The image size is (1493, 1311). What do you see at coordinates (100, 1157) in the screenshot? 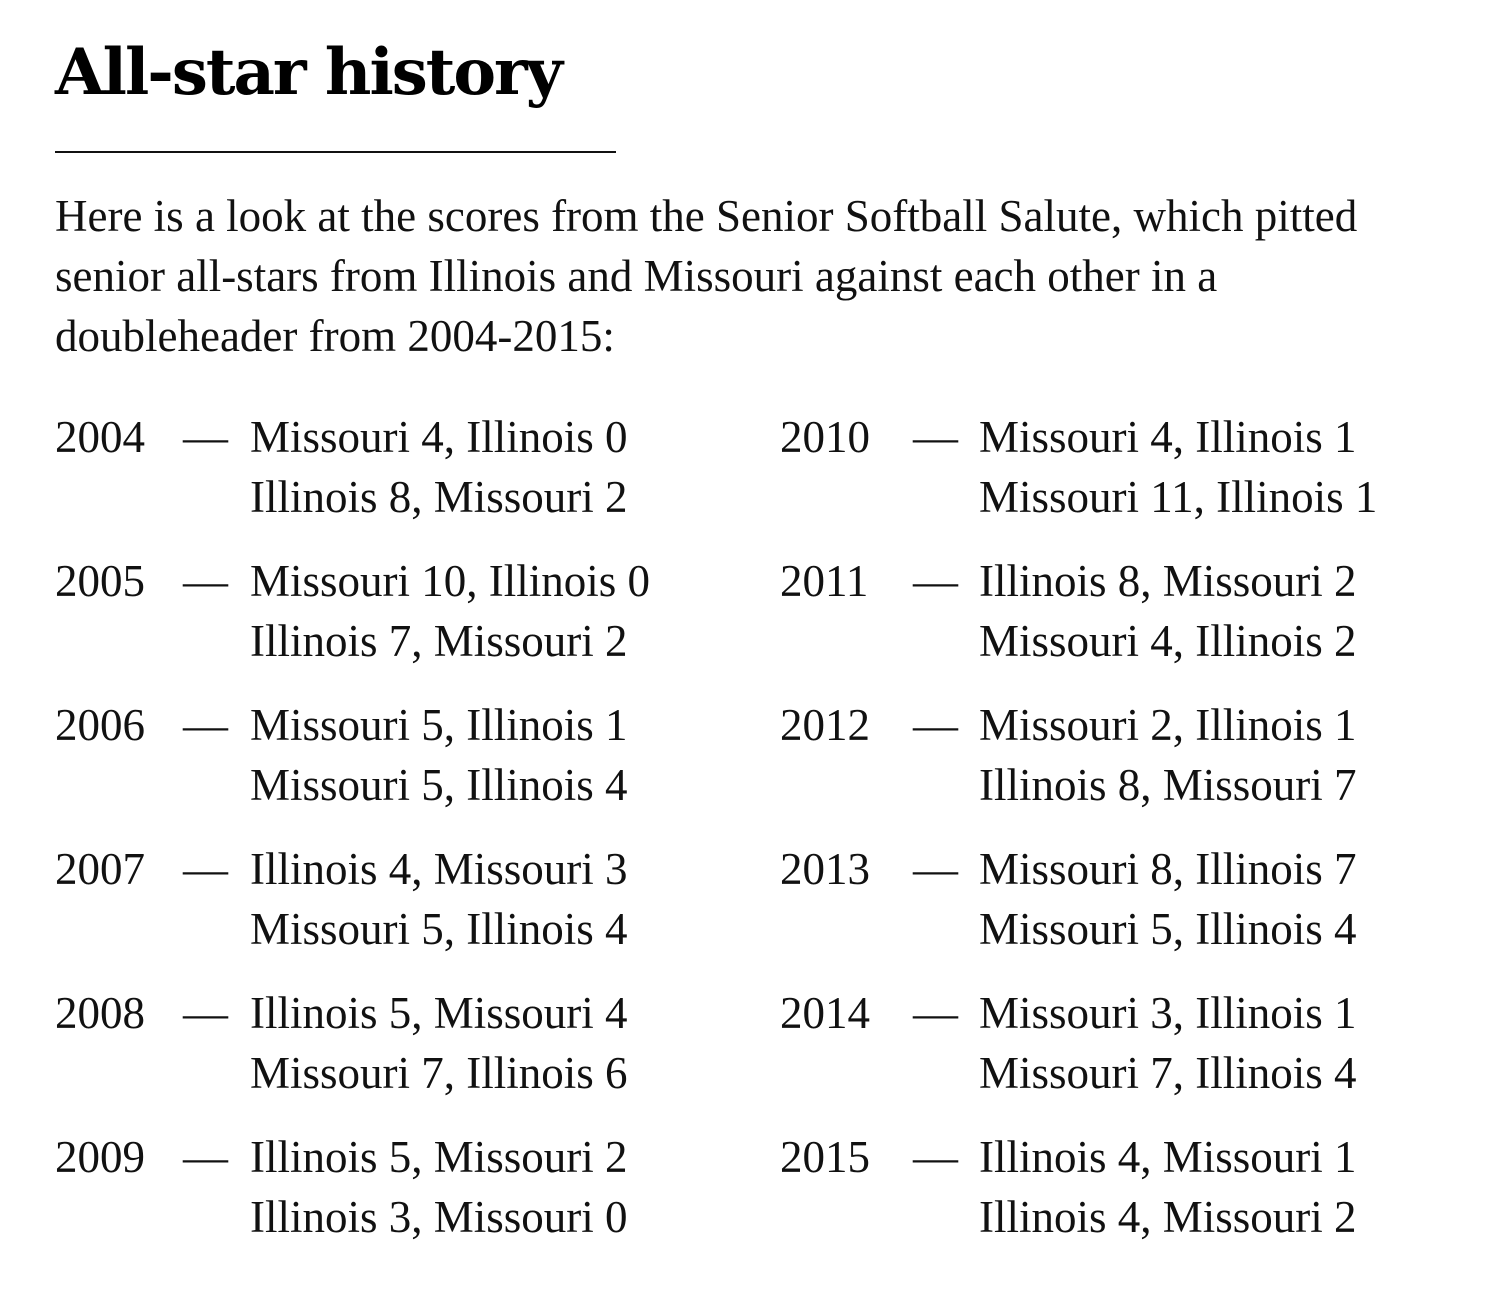
I see `year-label: 2009` at bounding box center [100, 1157].